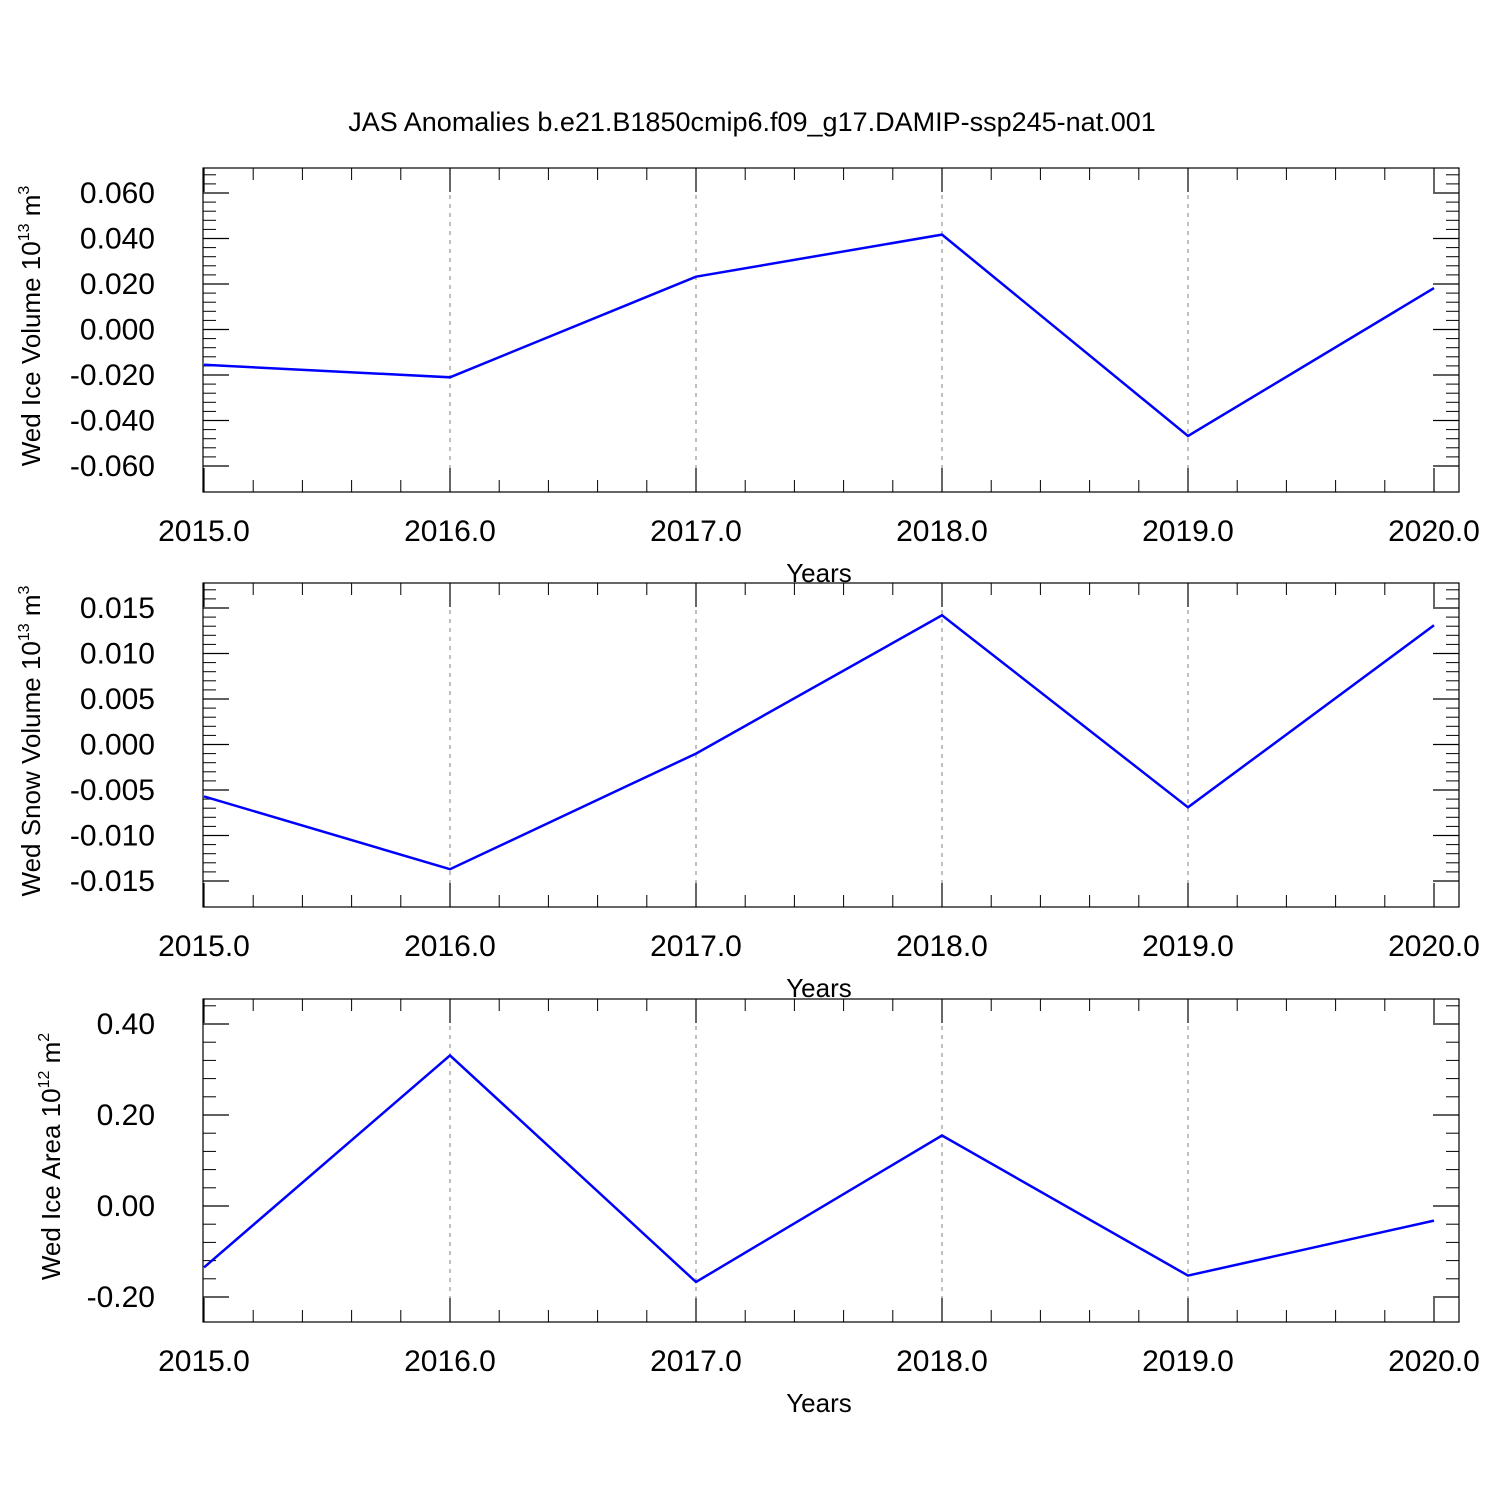 The image size is (1500, 1500). I want to click on y-tick-label: 0.005, so click(117, 699).